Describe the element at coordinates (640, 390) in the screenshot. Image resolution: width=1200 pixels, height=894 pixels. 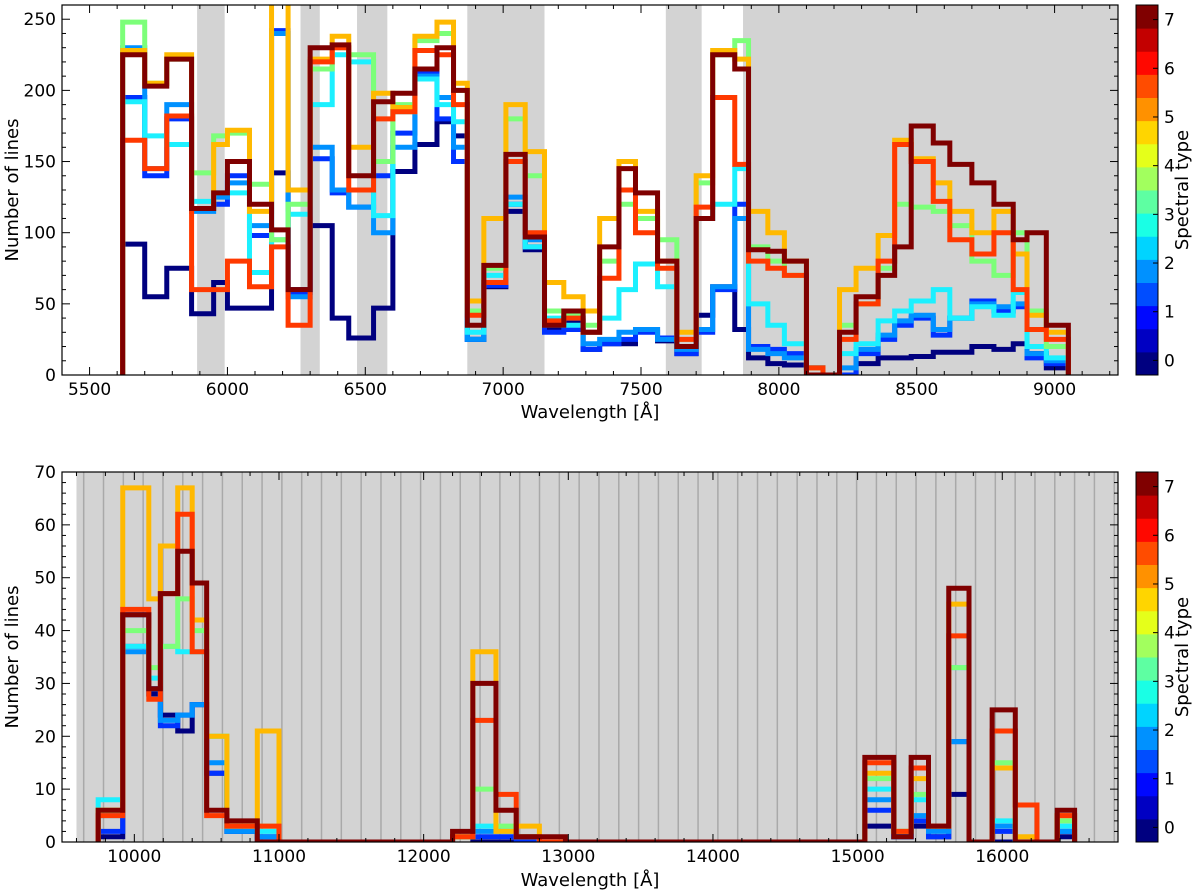
I see `top-x-tick-label: 7500` at that location.